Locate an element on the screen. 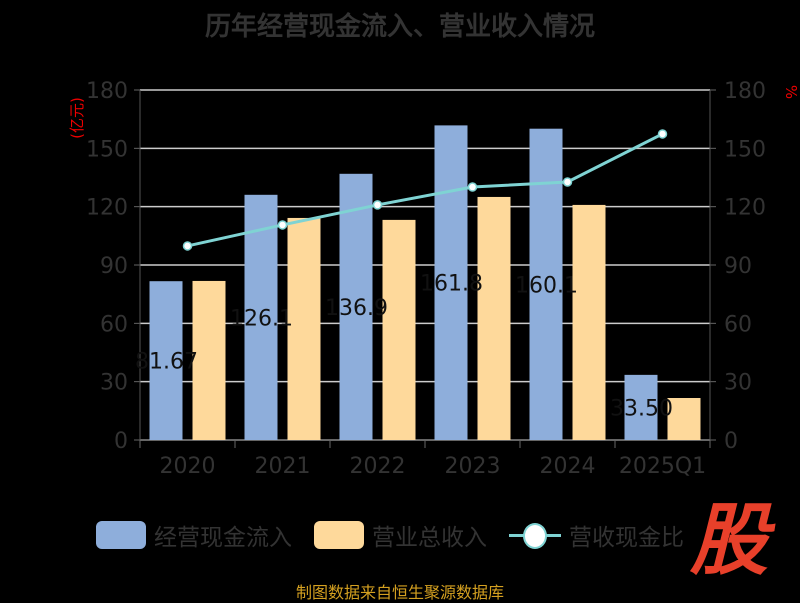  bar-data-label: 81.67 is located at coordinates (166, 362).